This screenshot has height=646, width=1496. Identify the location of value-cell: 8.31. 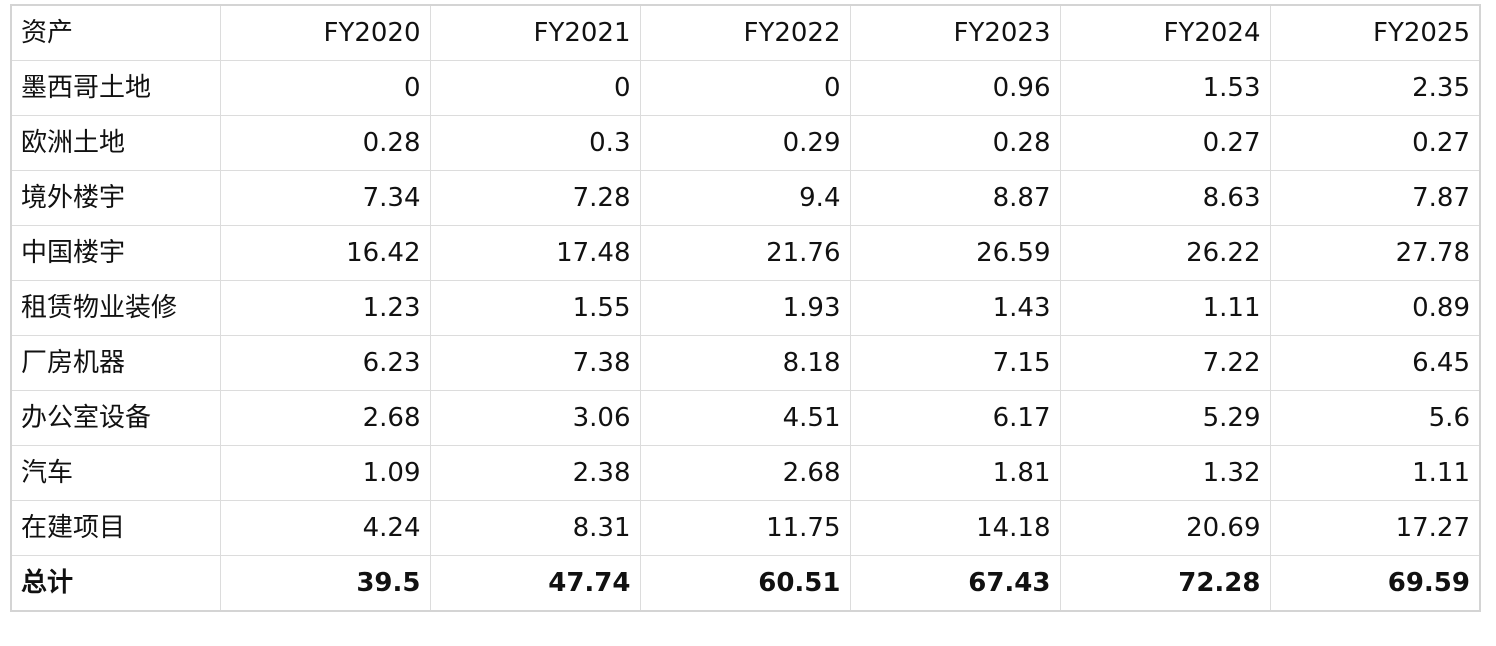
(535, 528).